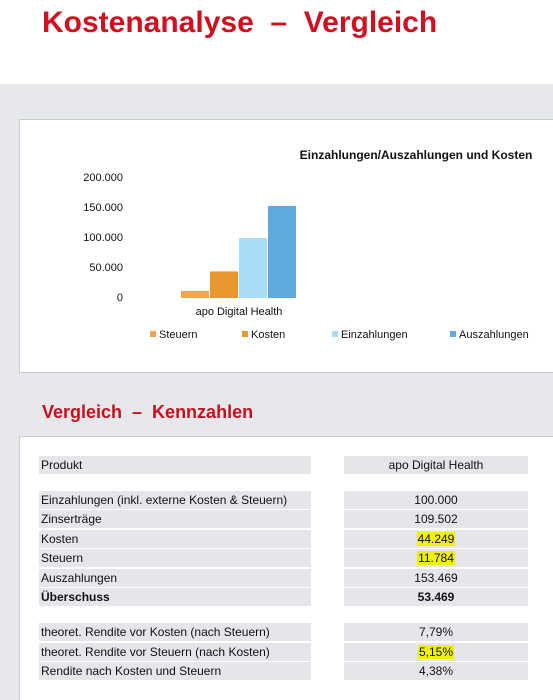 This screenshot has height=700, width=553. Describe the element at coordinates (62, 465) in the screenshot. I see `cell-text: Produkt` at that location.